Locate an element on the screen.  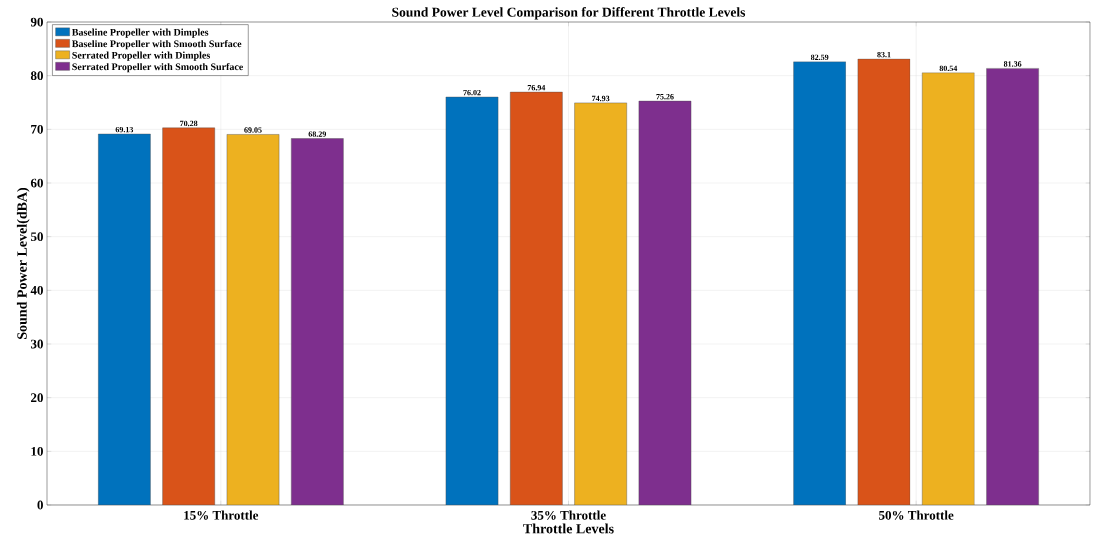
y-axis-title: Sound Power Level(dBA) is located at coordinates (23, 263).